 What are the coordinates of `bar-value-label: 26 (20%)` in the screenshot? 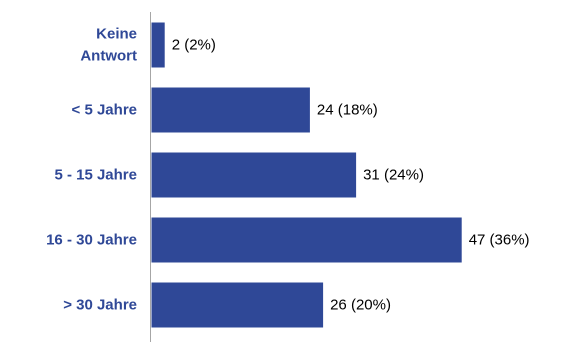 It's located at (360, 305).